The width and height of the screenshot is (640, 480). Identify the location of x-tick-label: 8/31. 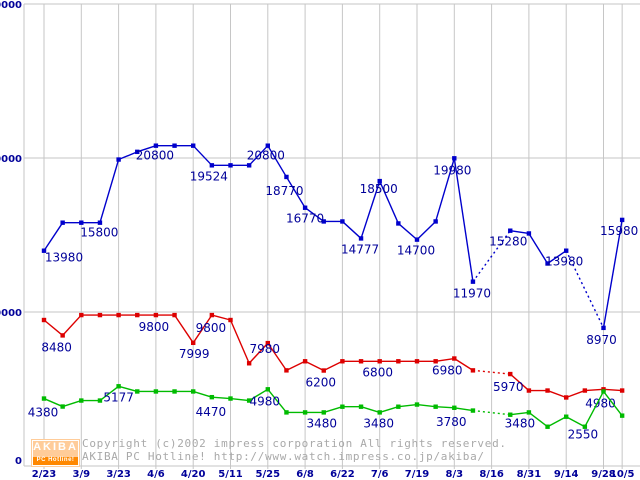
(529, 474).